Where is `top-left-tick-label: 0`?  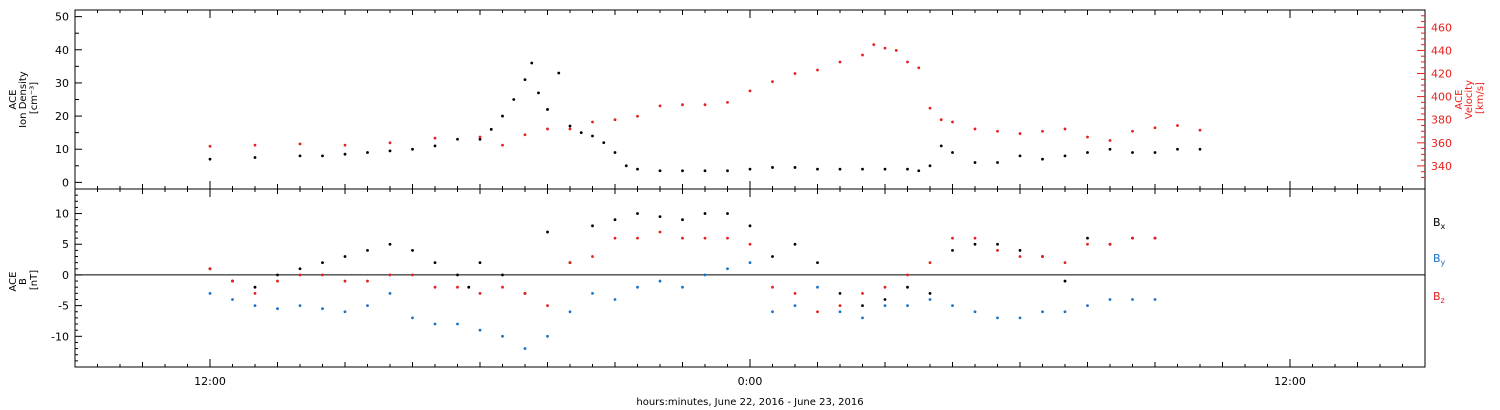 top-left-tick-label: 0 is located at coordinates (65, 182).